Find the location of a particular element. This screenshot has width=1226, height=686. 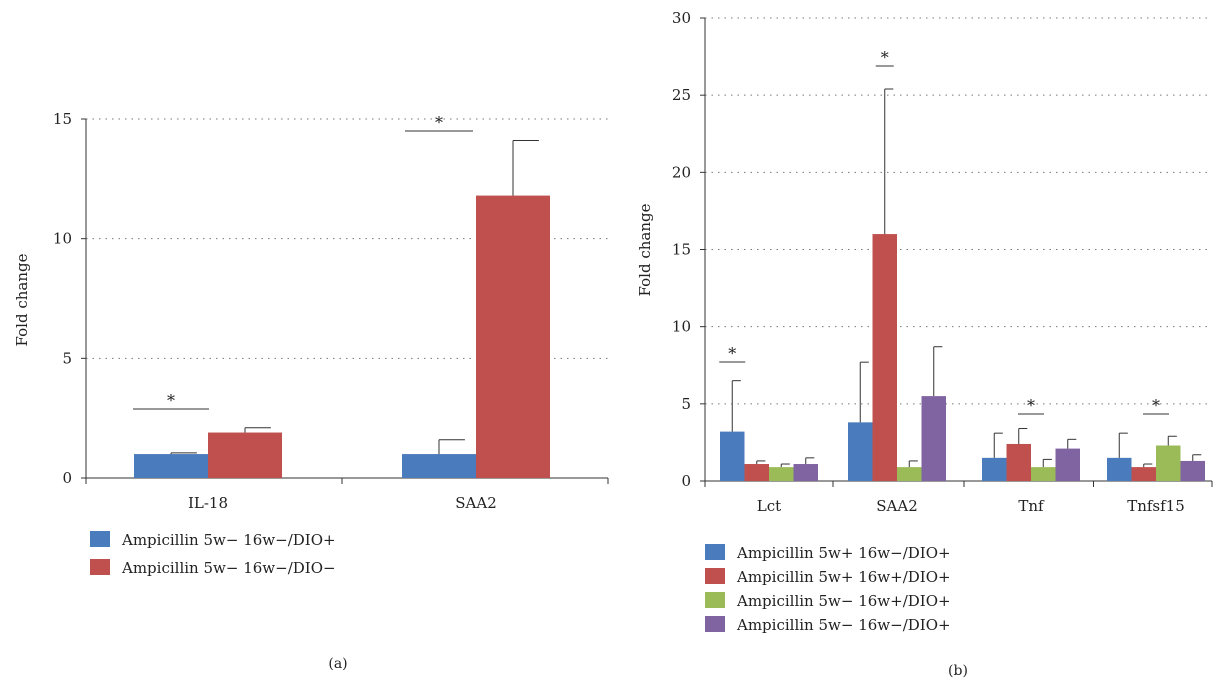

x-tick-label: Tnf is located at coordinates (1031, 506).